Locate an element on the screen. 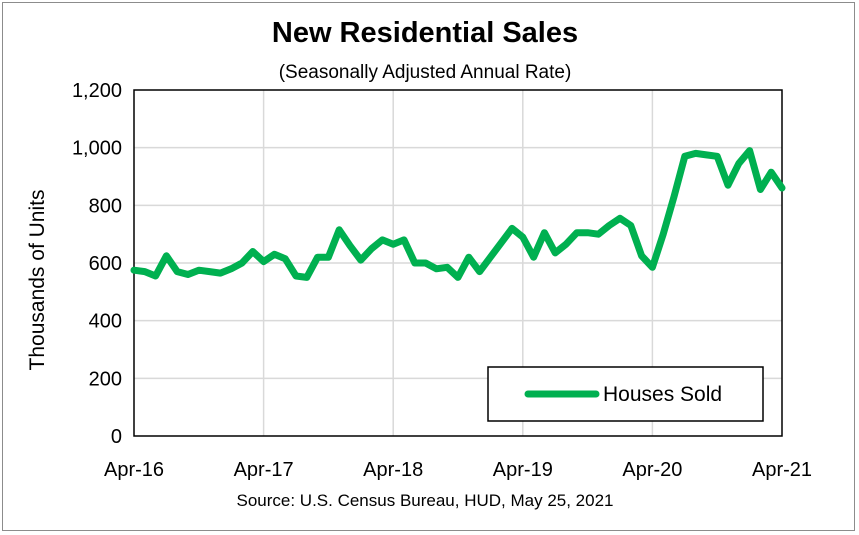  legend: Houses Sold is located at coordinates (625, 394).